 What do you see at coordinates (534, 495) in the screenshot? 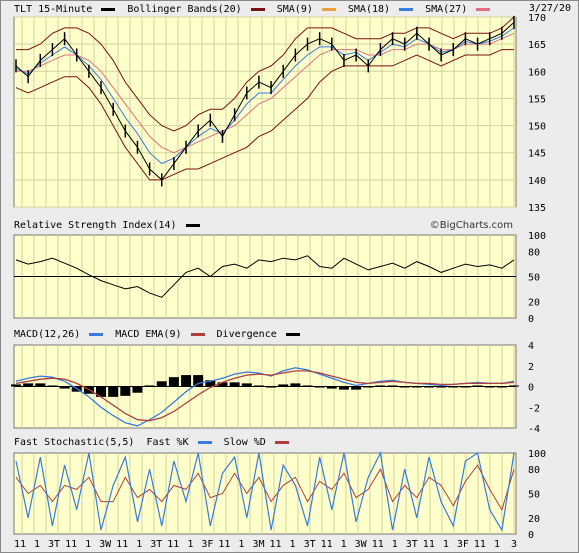
I see `stoch-tick-label: 50` at bounding box center [534, 495].